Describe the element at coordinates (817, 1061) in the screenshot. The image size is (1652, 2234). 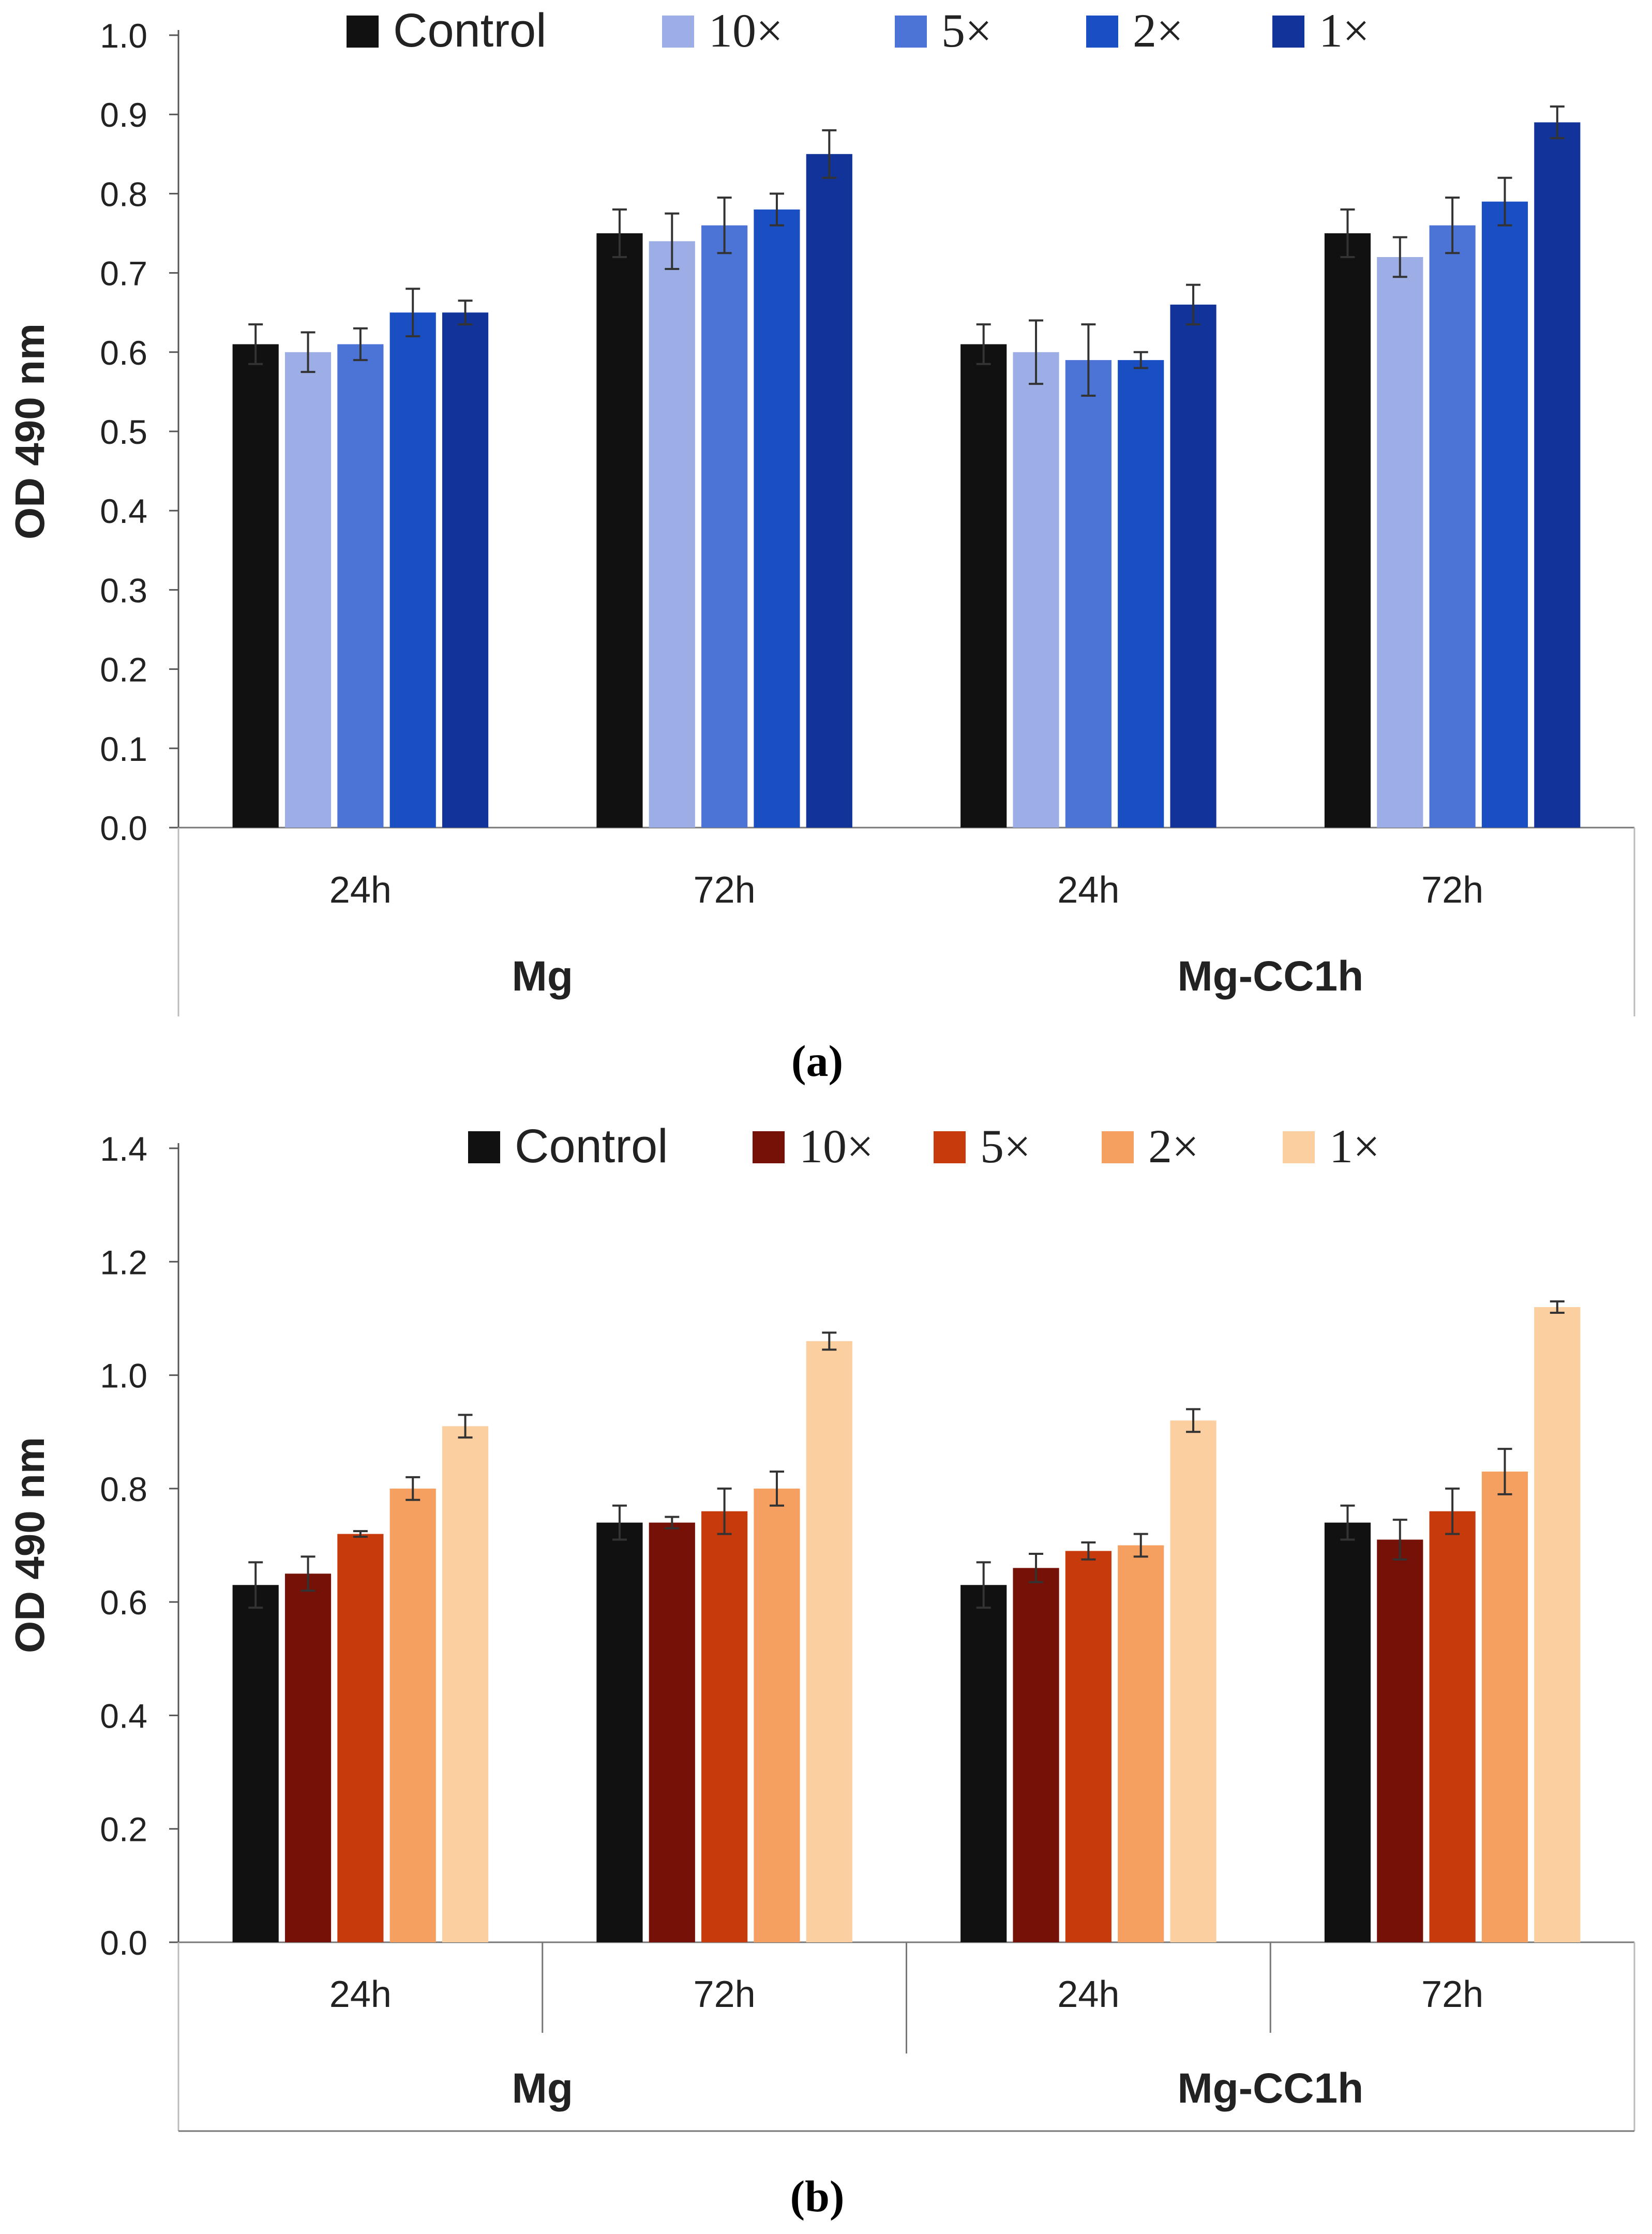
I see `panel-label-a: (a)` at that location.